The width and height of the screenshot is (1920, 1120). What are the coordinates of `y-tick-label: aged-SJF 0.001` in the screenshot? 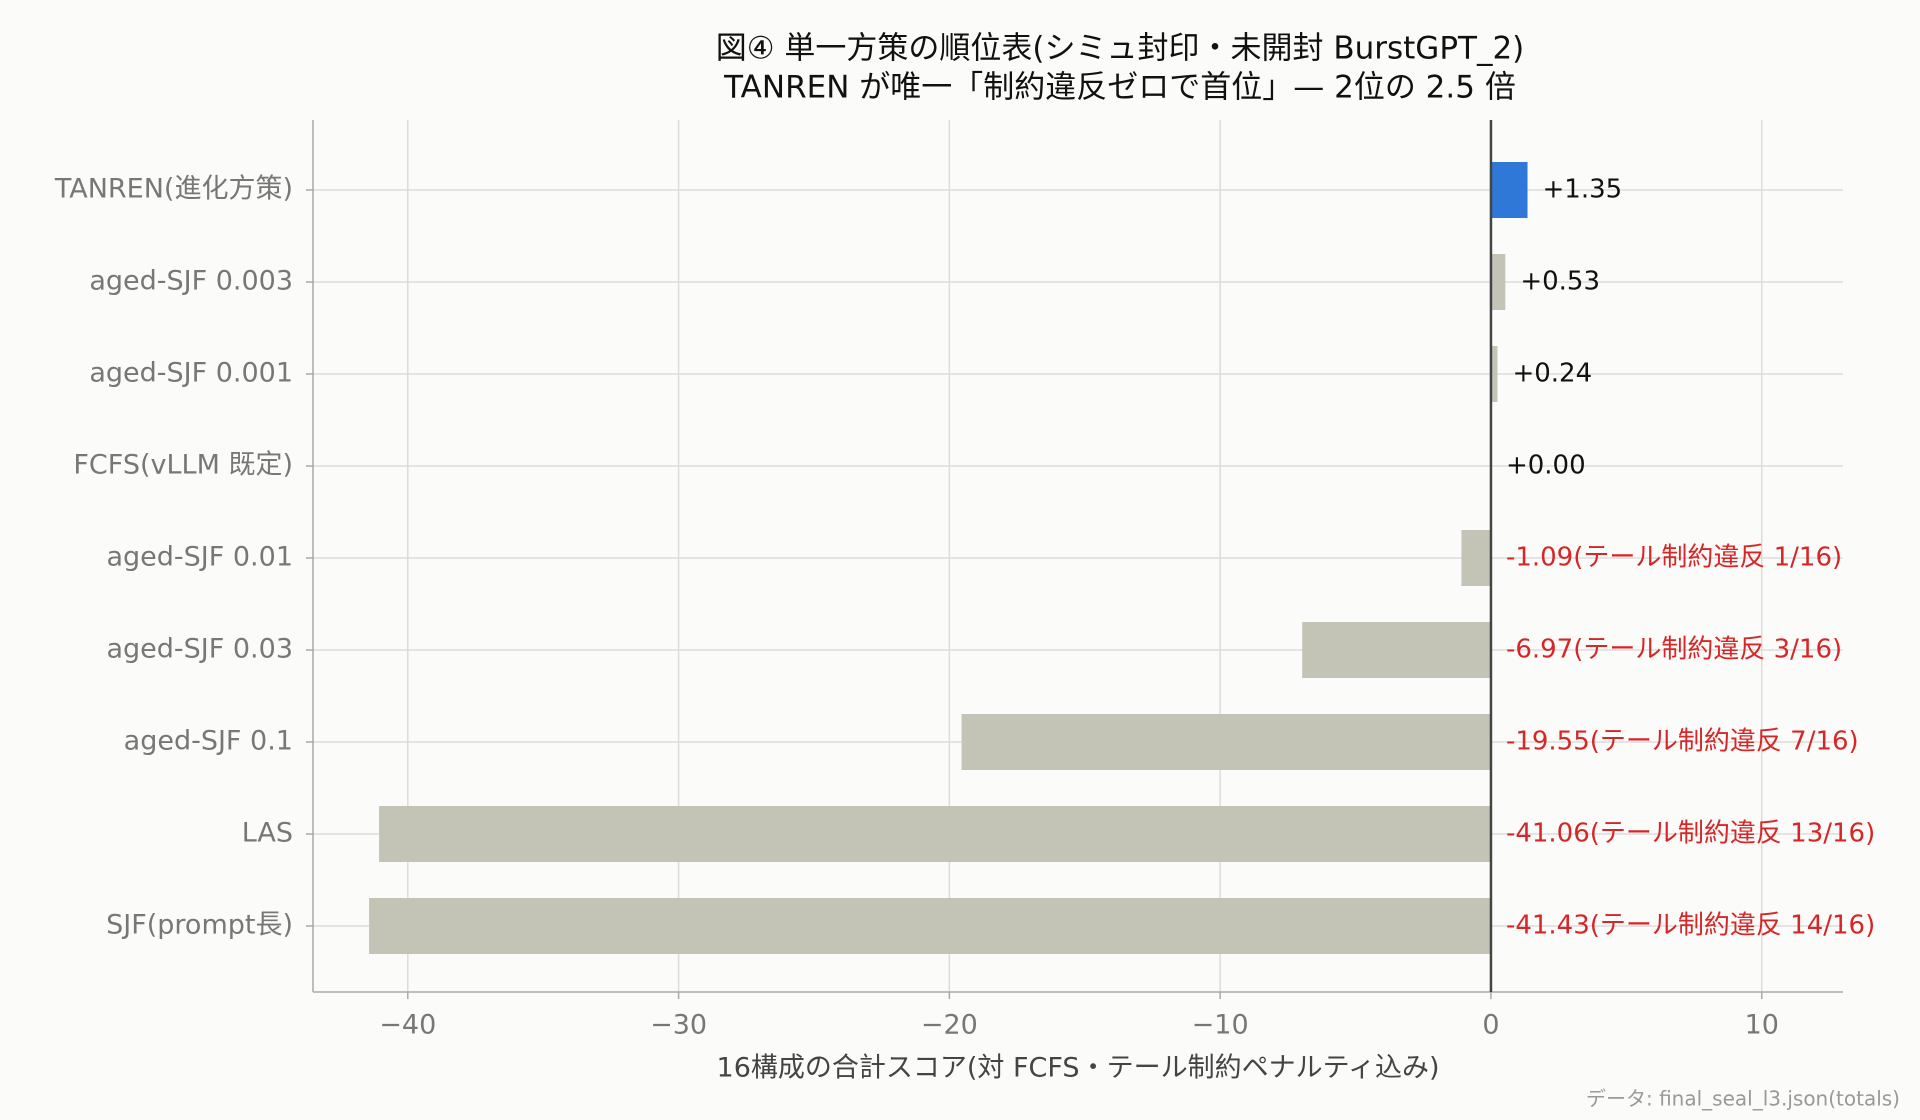 It's located at (191, 373).